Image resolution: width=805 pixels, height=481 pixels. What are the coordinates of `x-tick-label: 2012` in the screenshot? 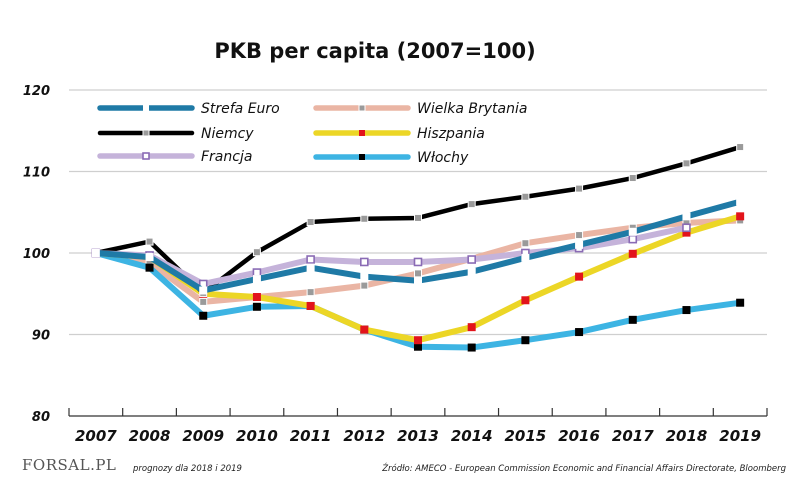 It's located at (364, 436).